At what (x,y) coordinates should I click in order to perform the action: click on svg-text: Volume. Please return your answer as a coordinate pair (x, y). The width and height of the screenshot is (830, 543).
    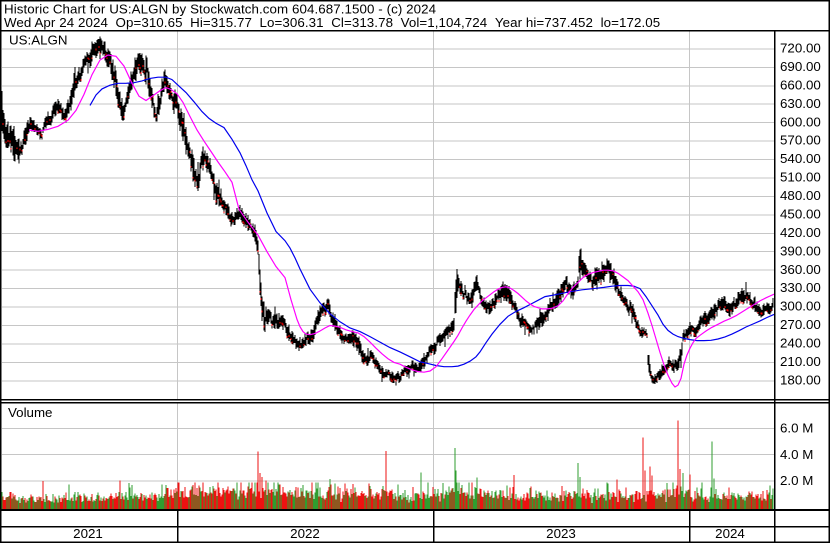
    Looking at the image, I should click on (30, 412).